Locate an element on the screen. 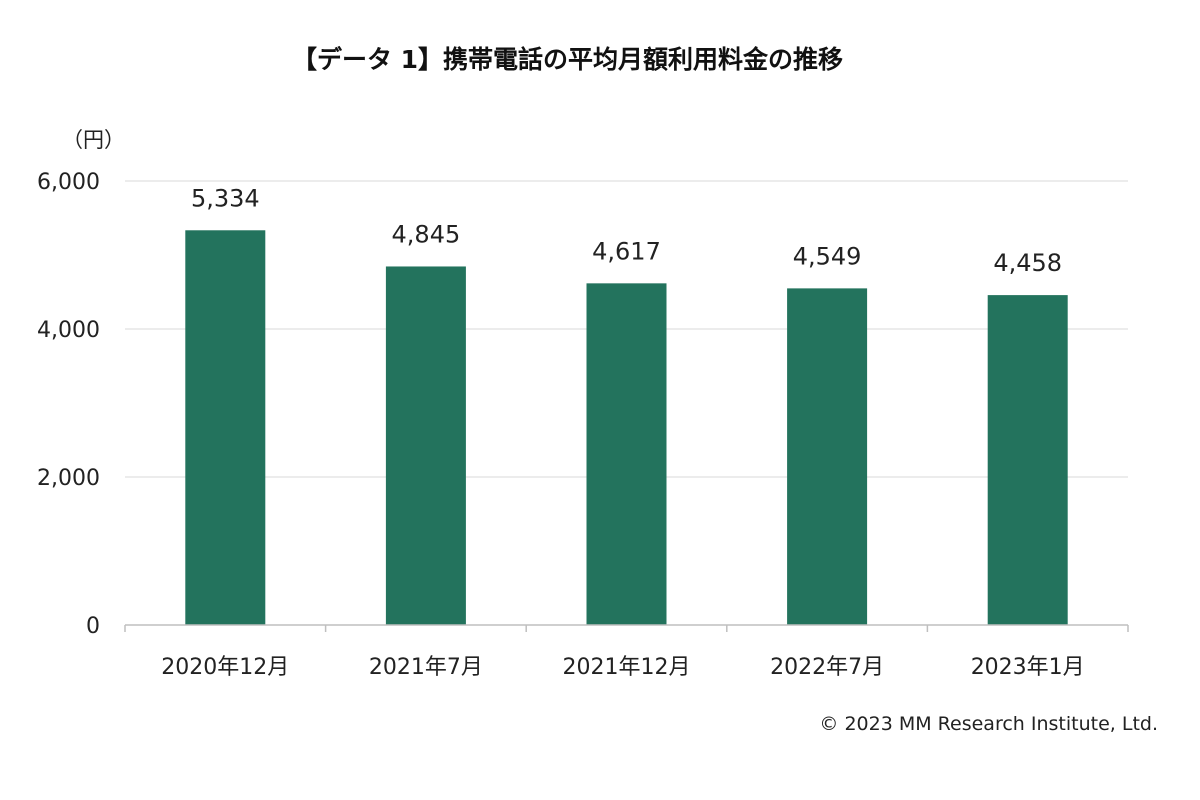 The image size is (1200, 800). category-labels: 2020年12月 2021年7月 2021年12月 2022年7月 2023年1月 is located at coordinates (622, 667).